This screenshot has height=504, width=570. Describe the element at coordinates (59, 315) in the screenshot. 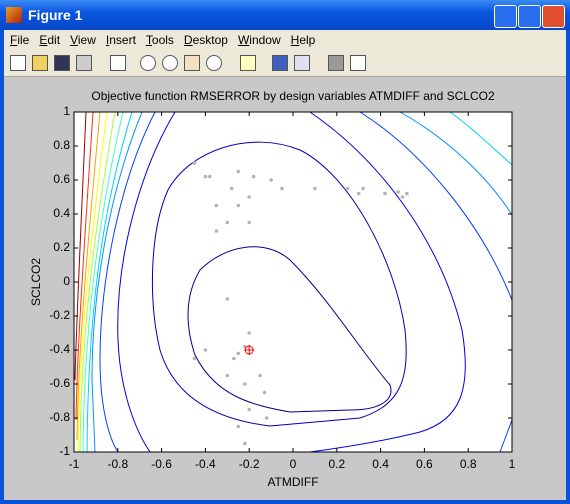

I see `y-tick-label: -0.2` at that location.